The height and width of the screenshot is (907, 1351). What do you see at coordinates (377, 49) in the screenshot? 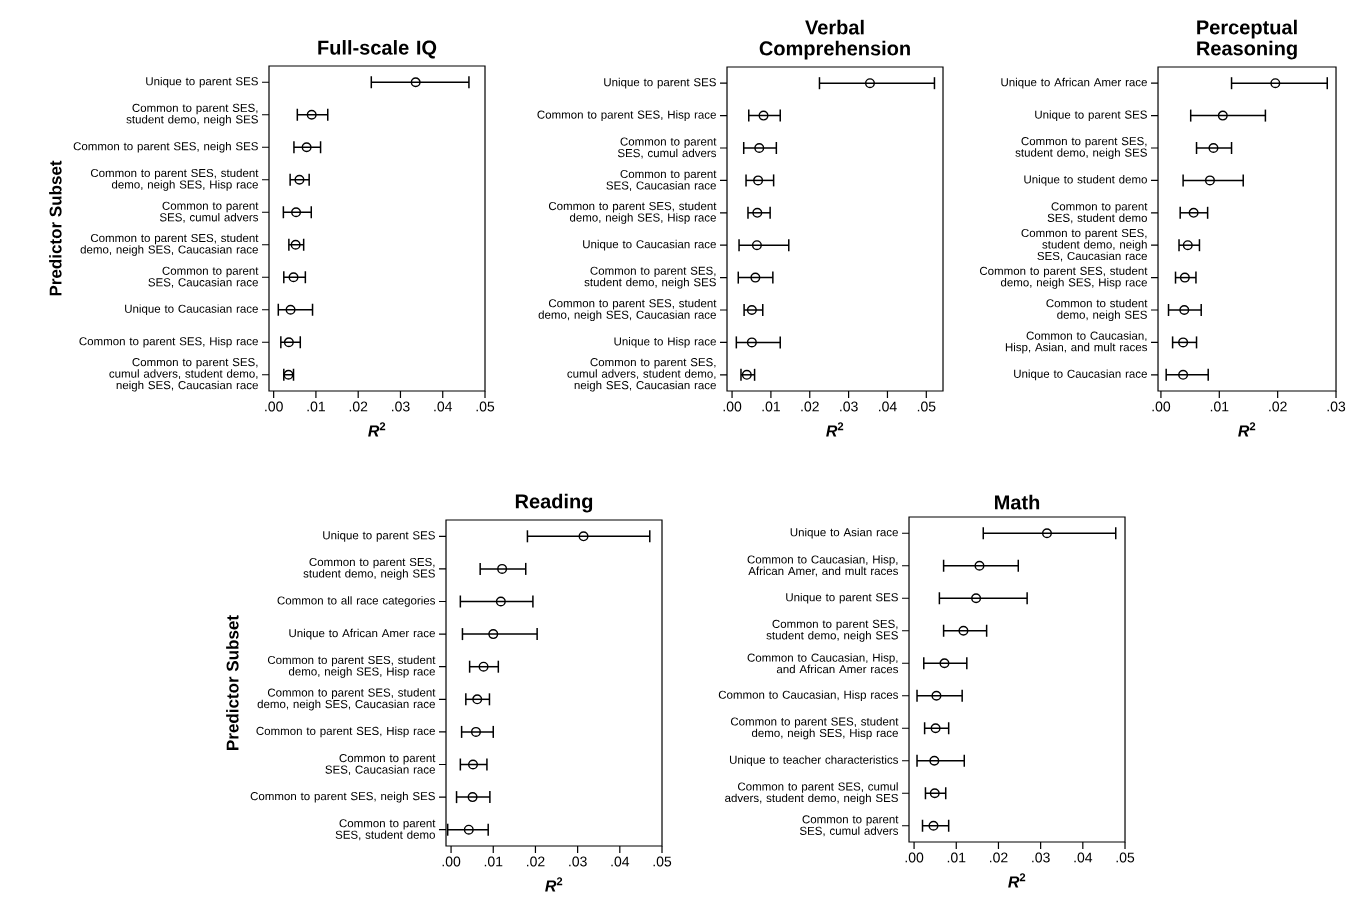
I see `chart-title: Full-scale IQ` at bounding box center [377, 49].